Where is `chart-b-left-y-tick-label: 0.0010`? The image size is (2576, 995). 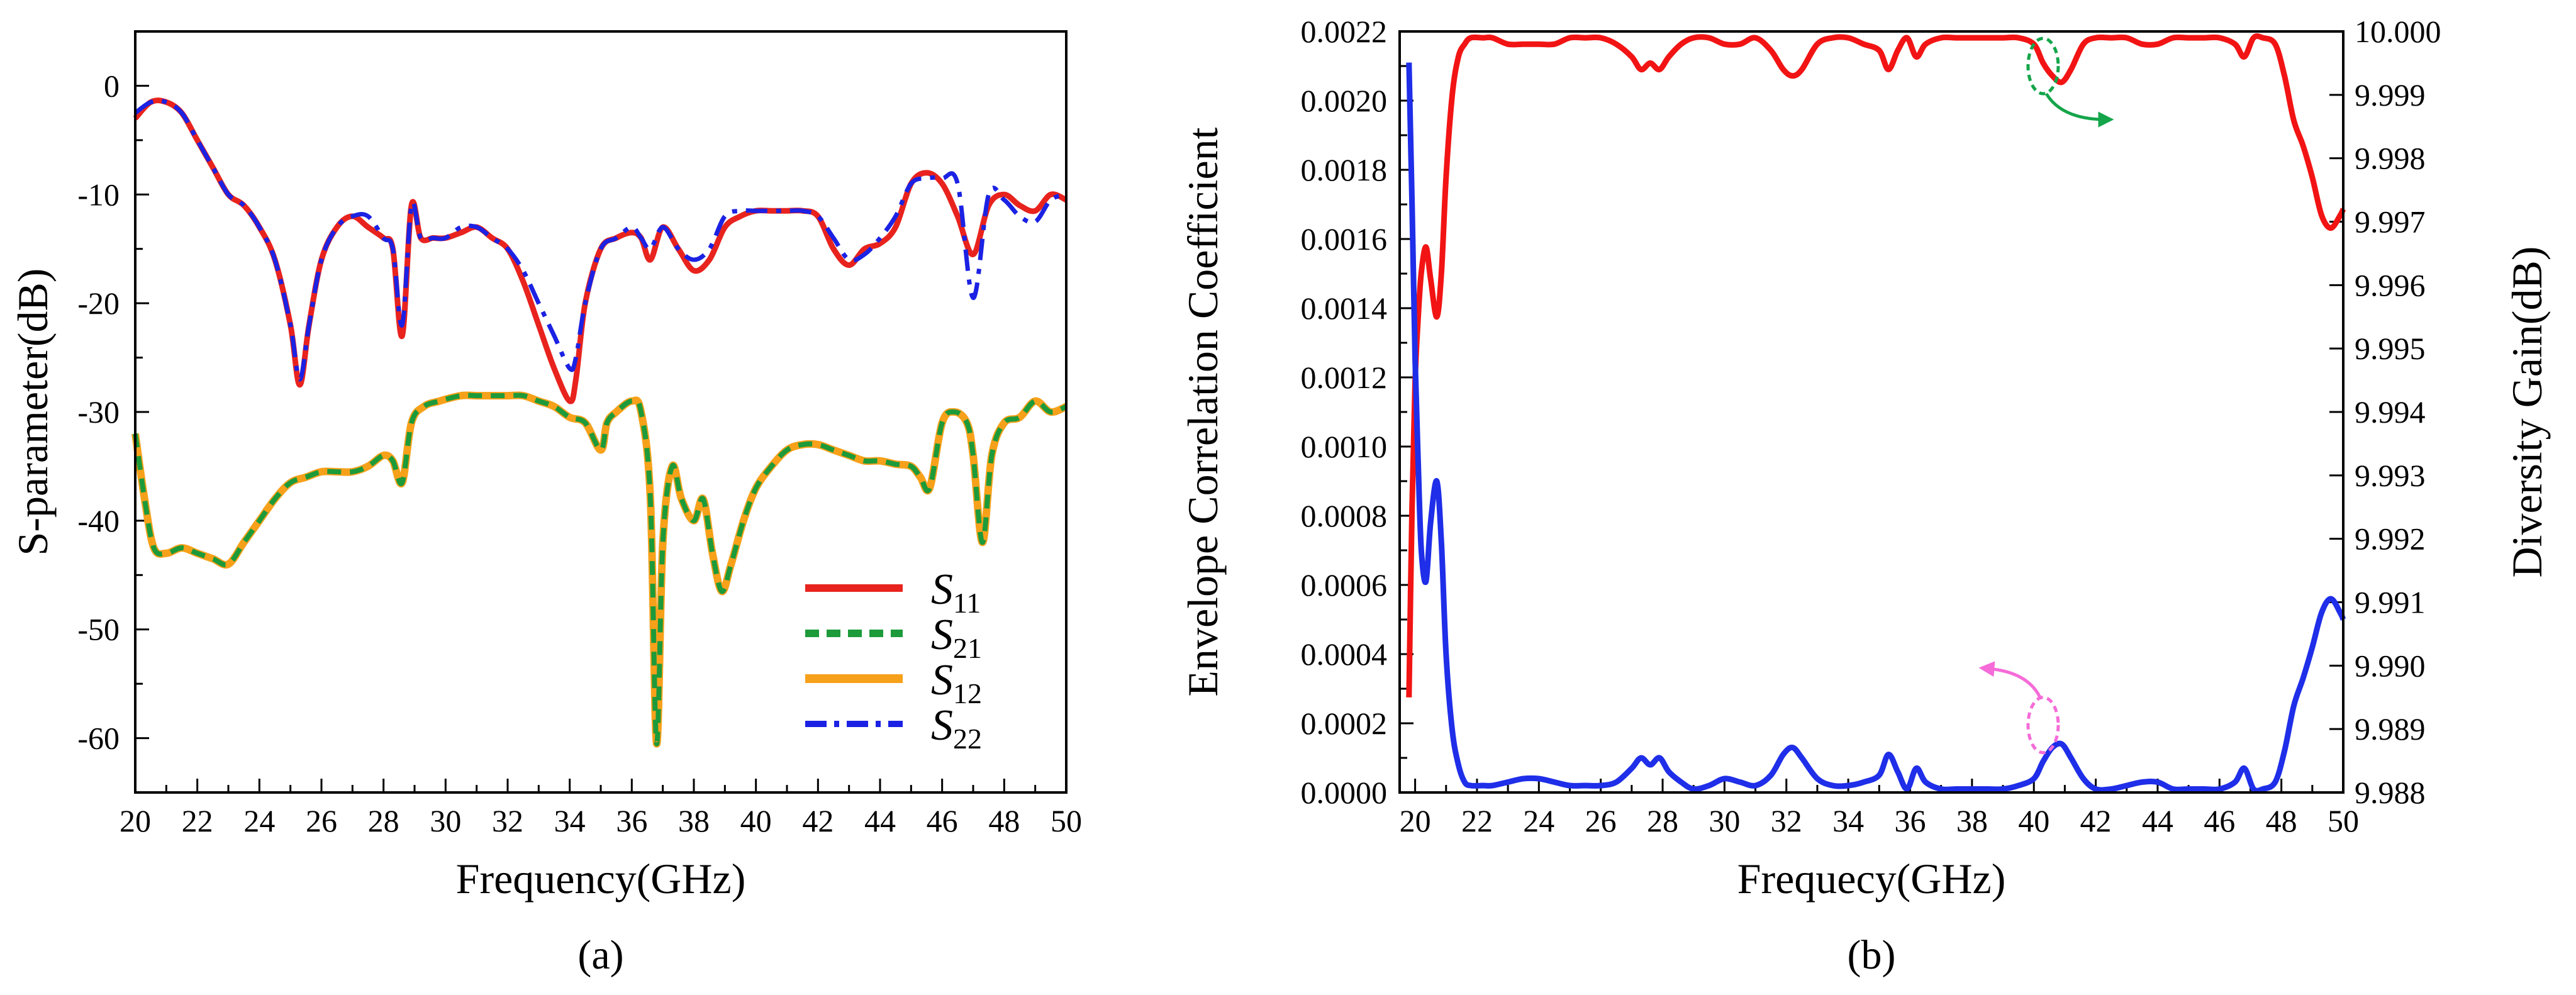 chart-b-left-y-tick-label: 0.0010 is located at coordinates (1344, 446).